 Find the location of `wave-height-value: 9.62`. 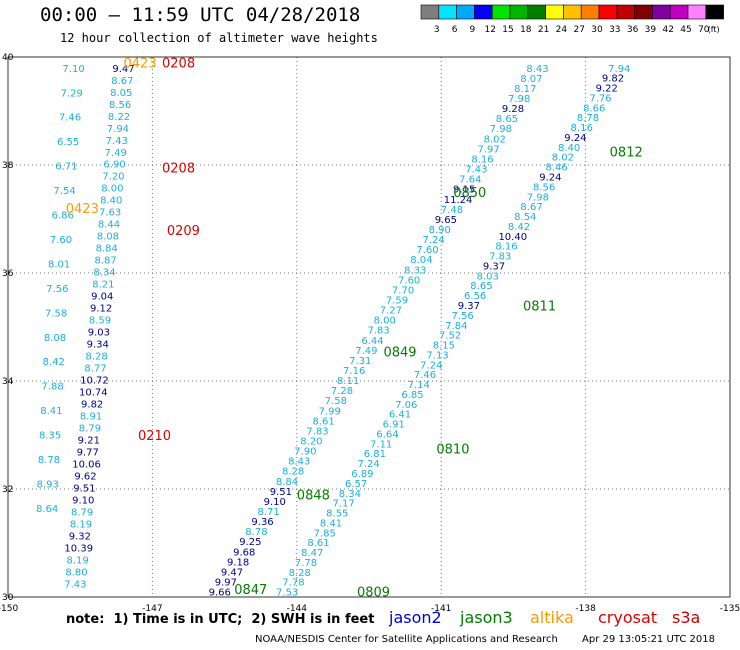

wave-height-value: 9.62 is located at coordinates (85, 477).